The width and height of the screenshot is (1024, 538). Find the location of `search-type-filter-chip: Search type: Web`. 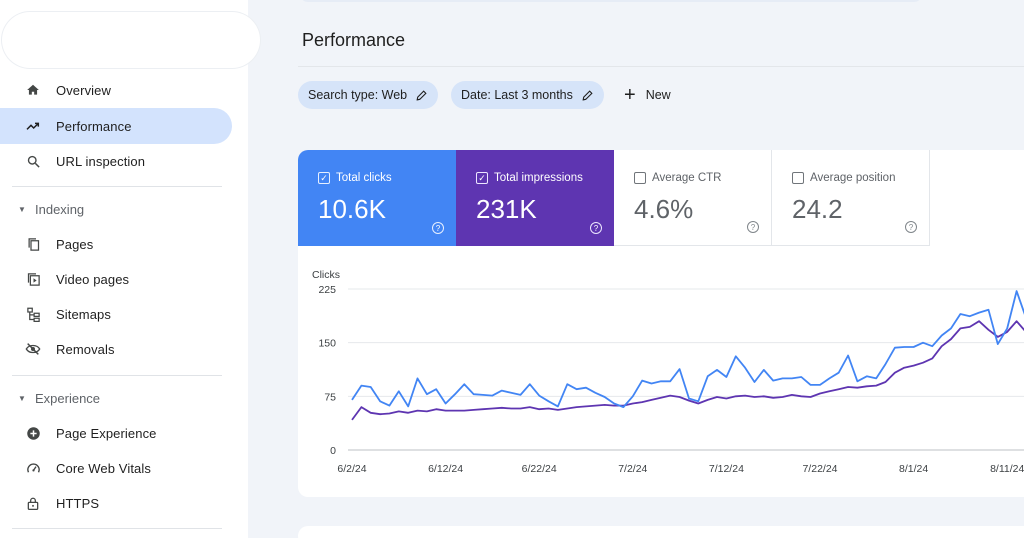

search-type-filter-chip: Search type: Web is located at coordinates (368, 95).